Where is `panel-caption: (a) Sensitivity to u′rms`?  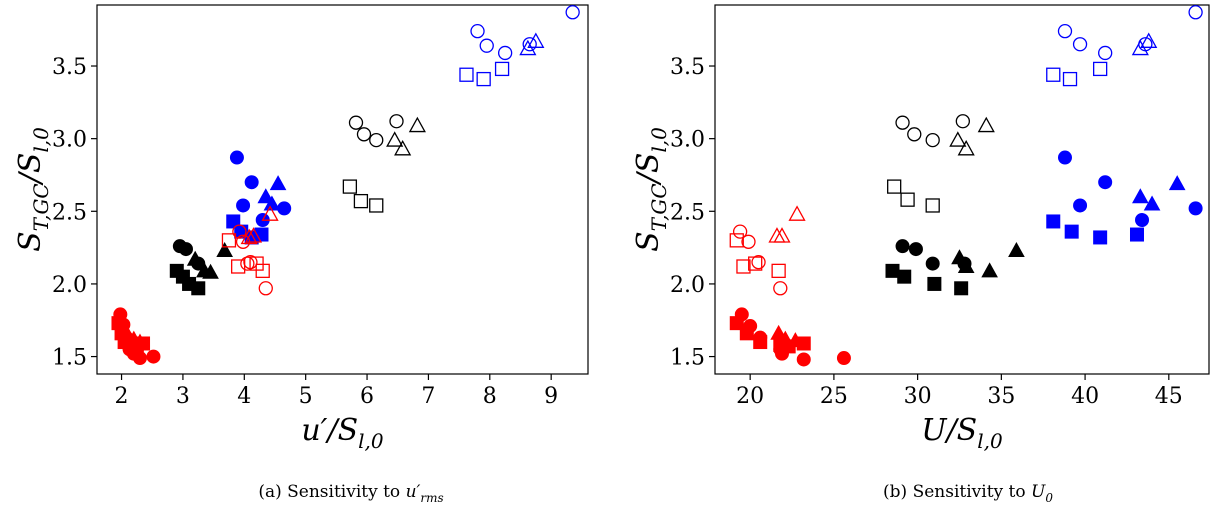
panel-caption: (a) Sensitivity to u′rms is located at coordinates (350, 493).